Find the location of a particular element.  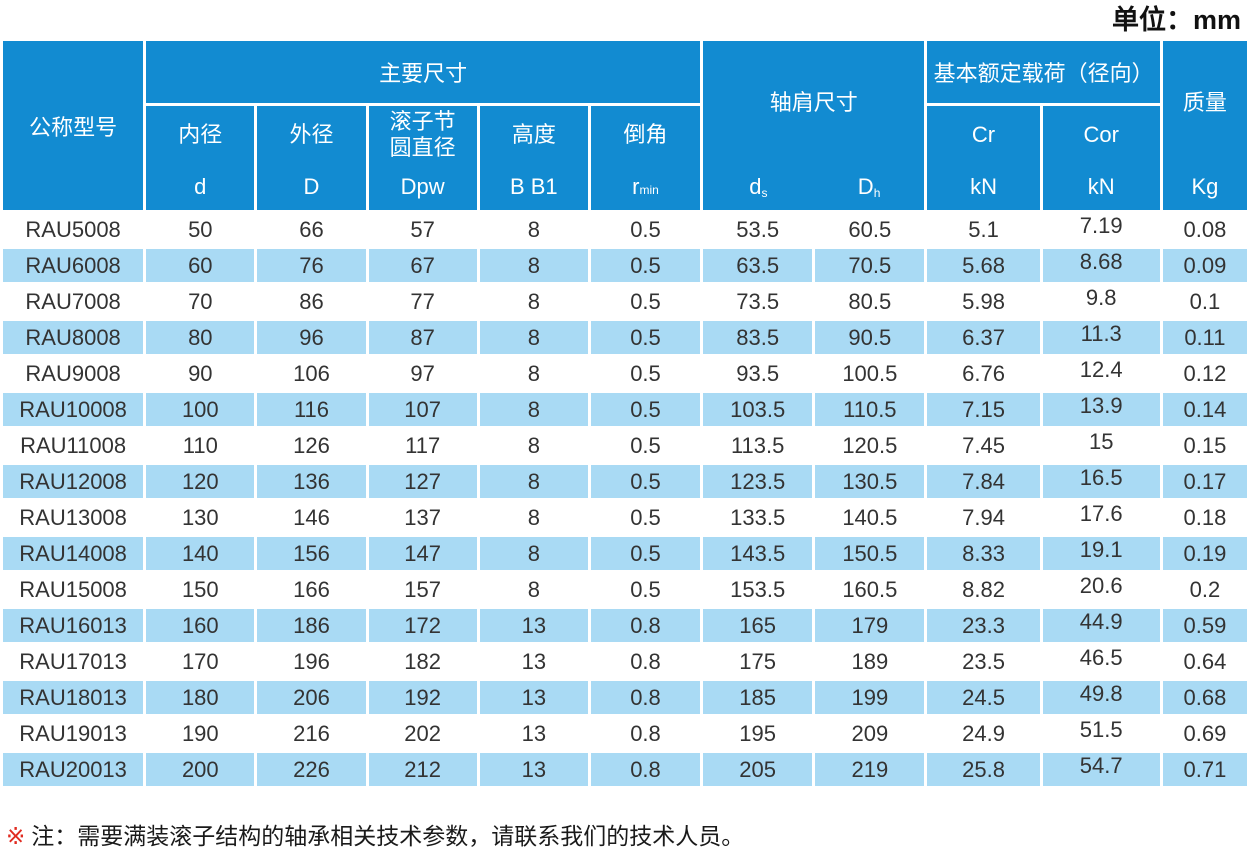

value-cell: 44.9 is located at coordinates (1101, 625).